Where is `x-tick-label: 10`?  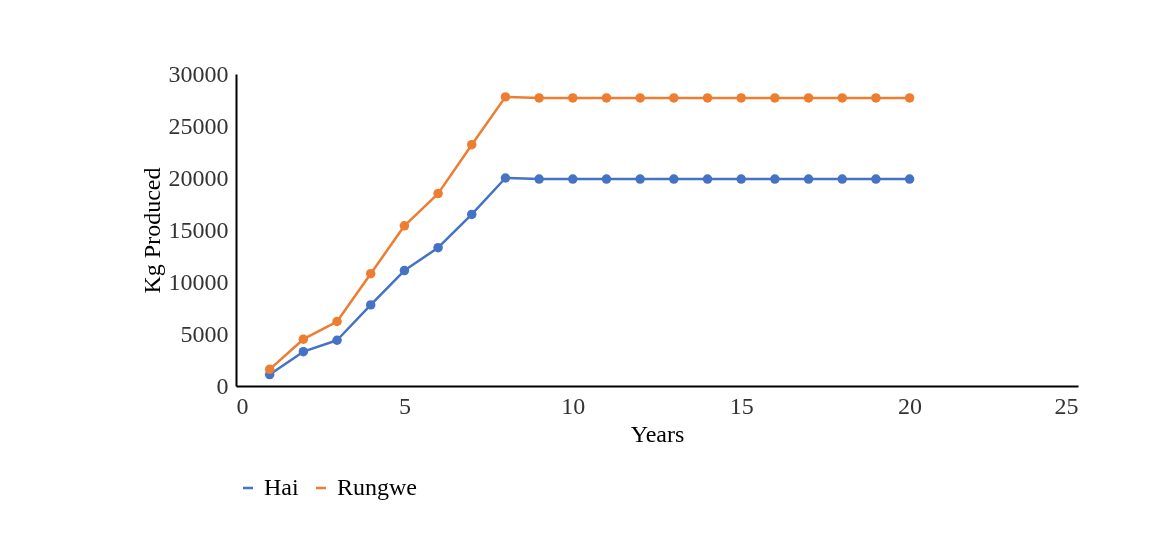 x-tick-label: 10 is located at coordinates (573, 405).